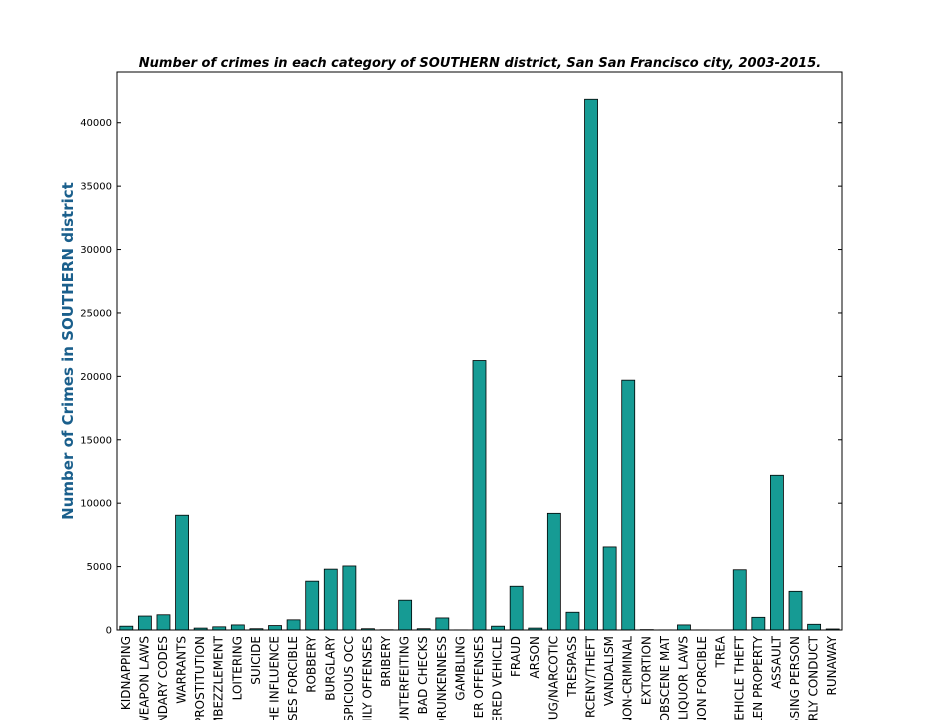 Image resolution: width=936 pixels, height=720 pixels. I want to click on x-tick-label: ER OFFENSES, so click(479, 677).